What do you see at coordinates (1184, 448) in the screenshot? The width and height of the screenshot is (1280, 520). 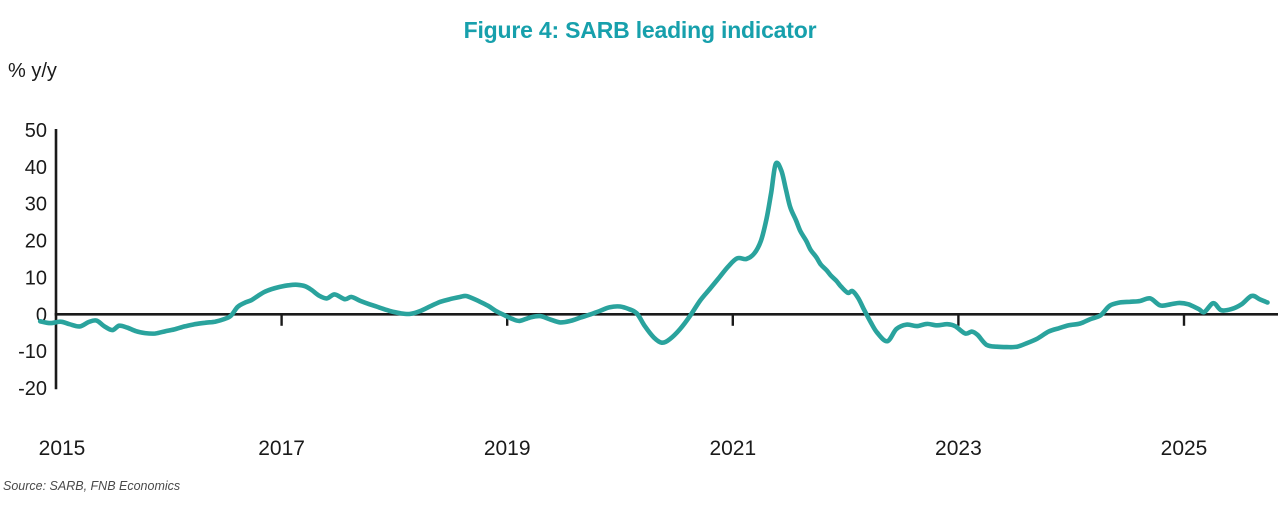 I see `x-tick-label: 2025` at bounding box center [1184, 448].